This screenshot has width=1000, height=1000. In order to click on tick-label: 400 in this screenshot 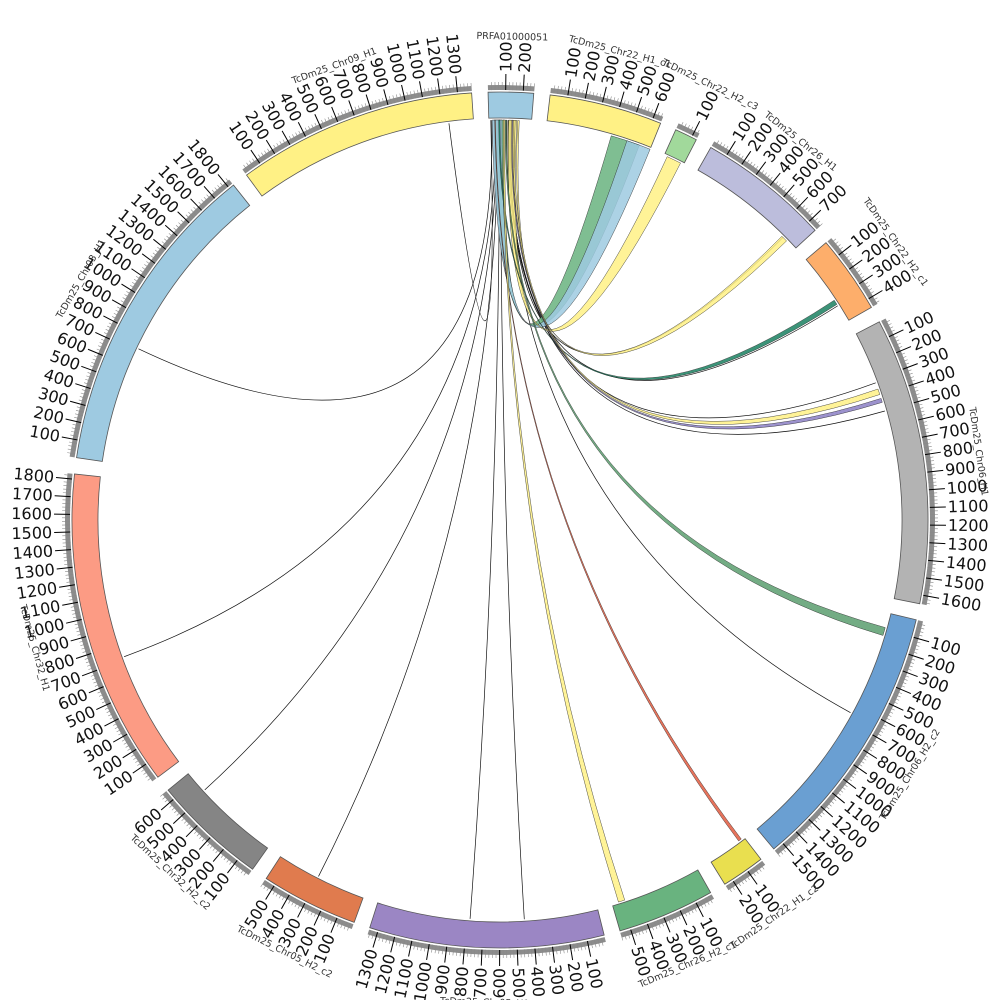, I will do `click(537, 982)`.